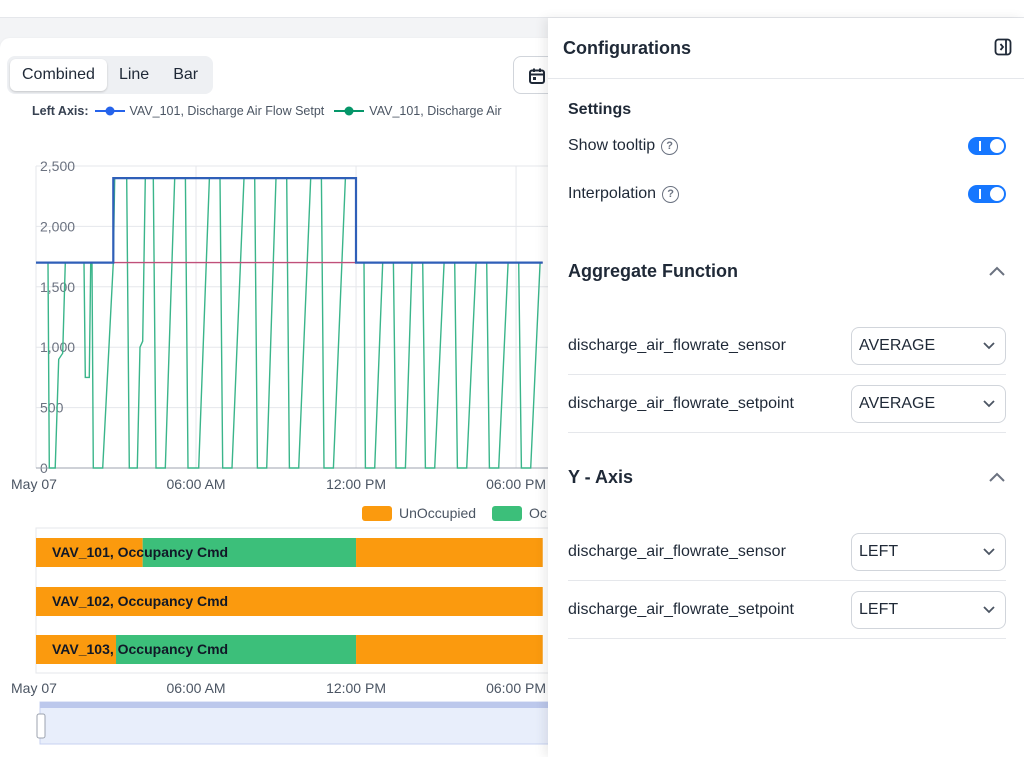 The width and height of the screenshot is (1024, 757). Describe the element at coordinates (289, 220) in the screenshot. I see `series-line` at that location.